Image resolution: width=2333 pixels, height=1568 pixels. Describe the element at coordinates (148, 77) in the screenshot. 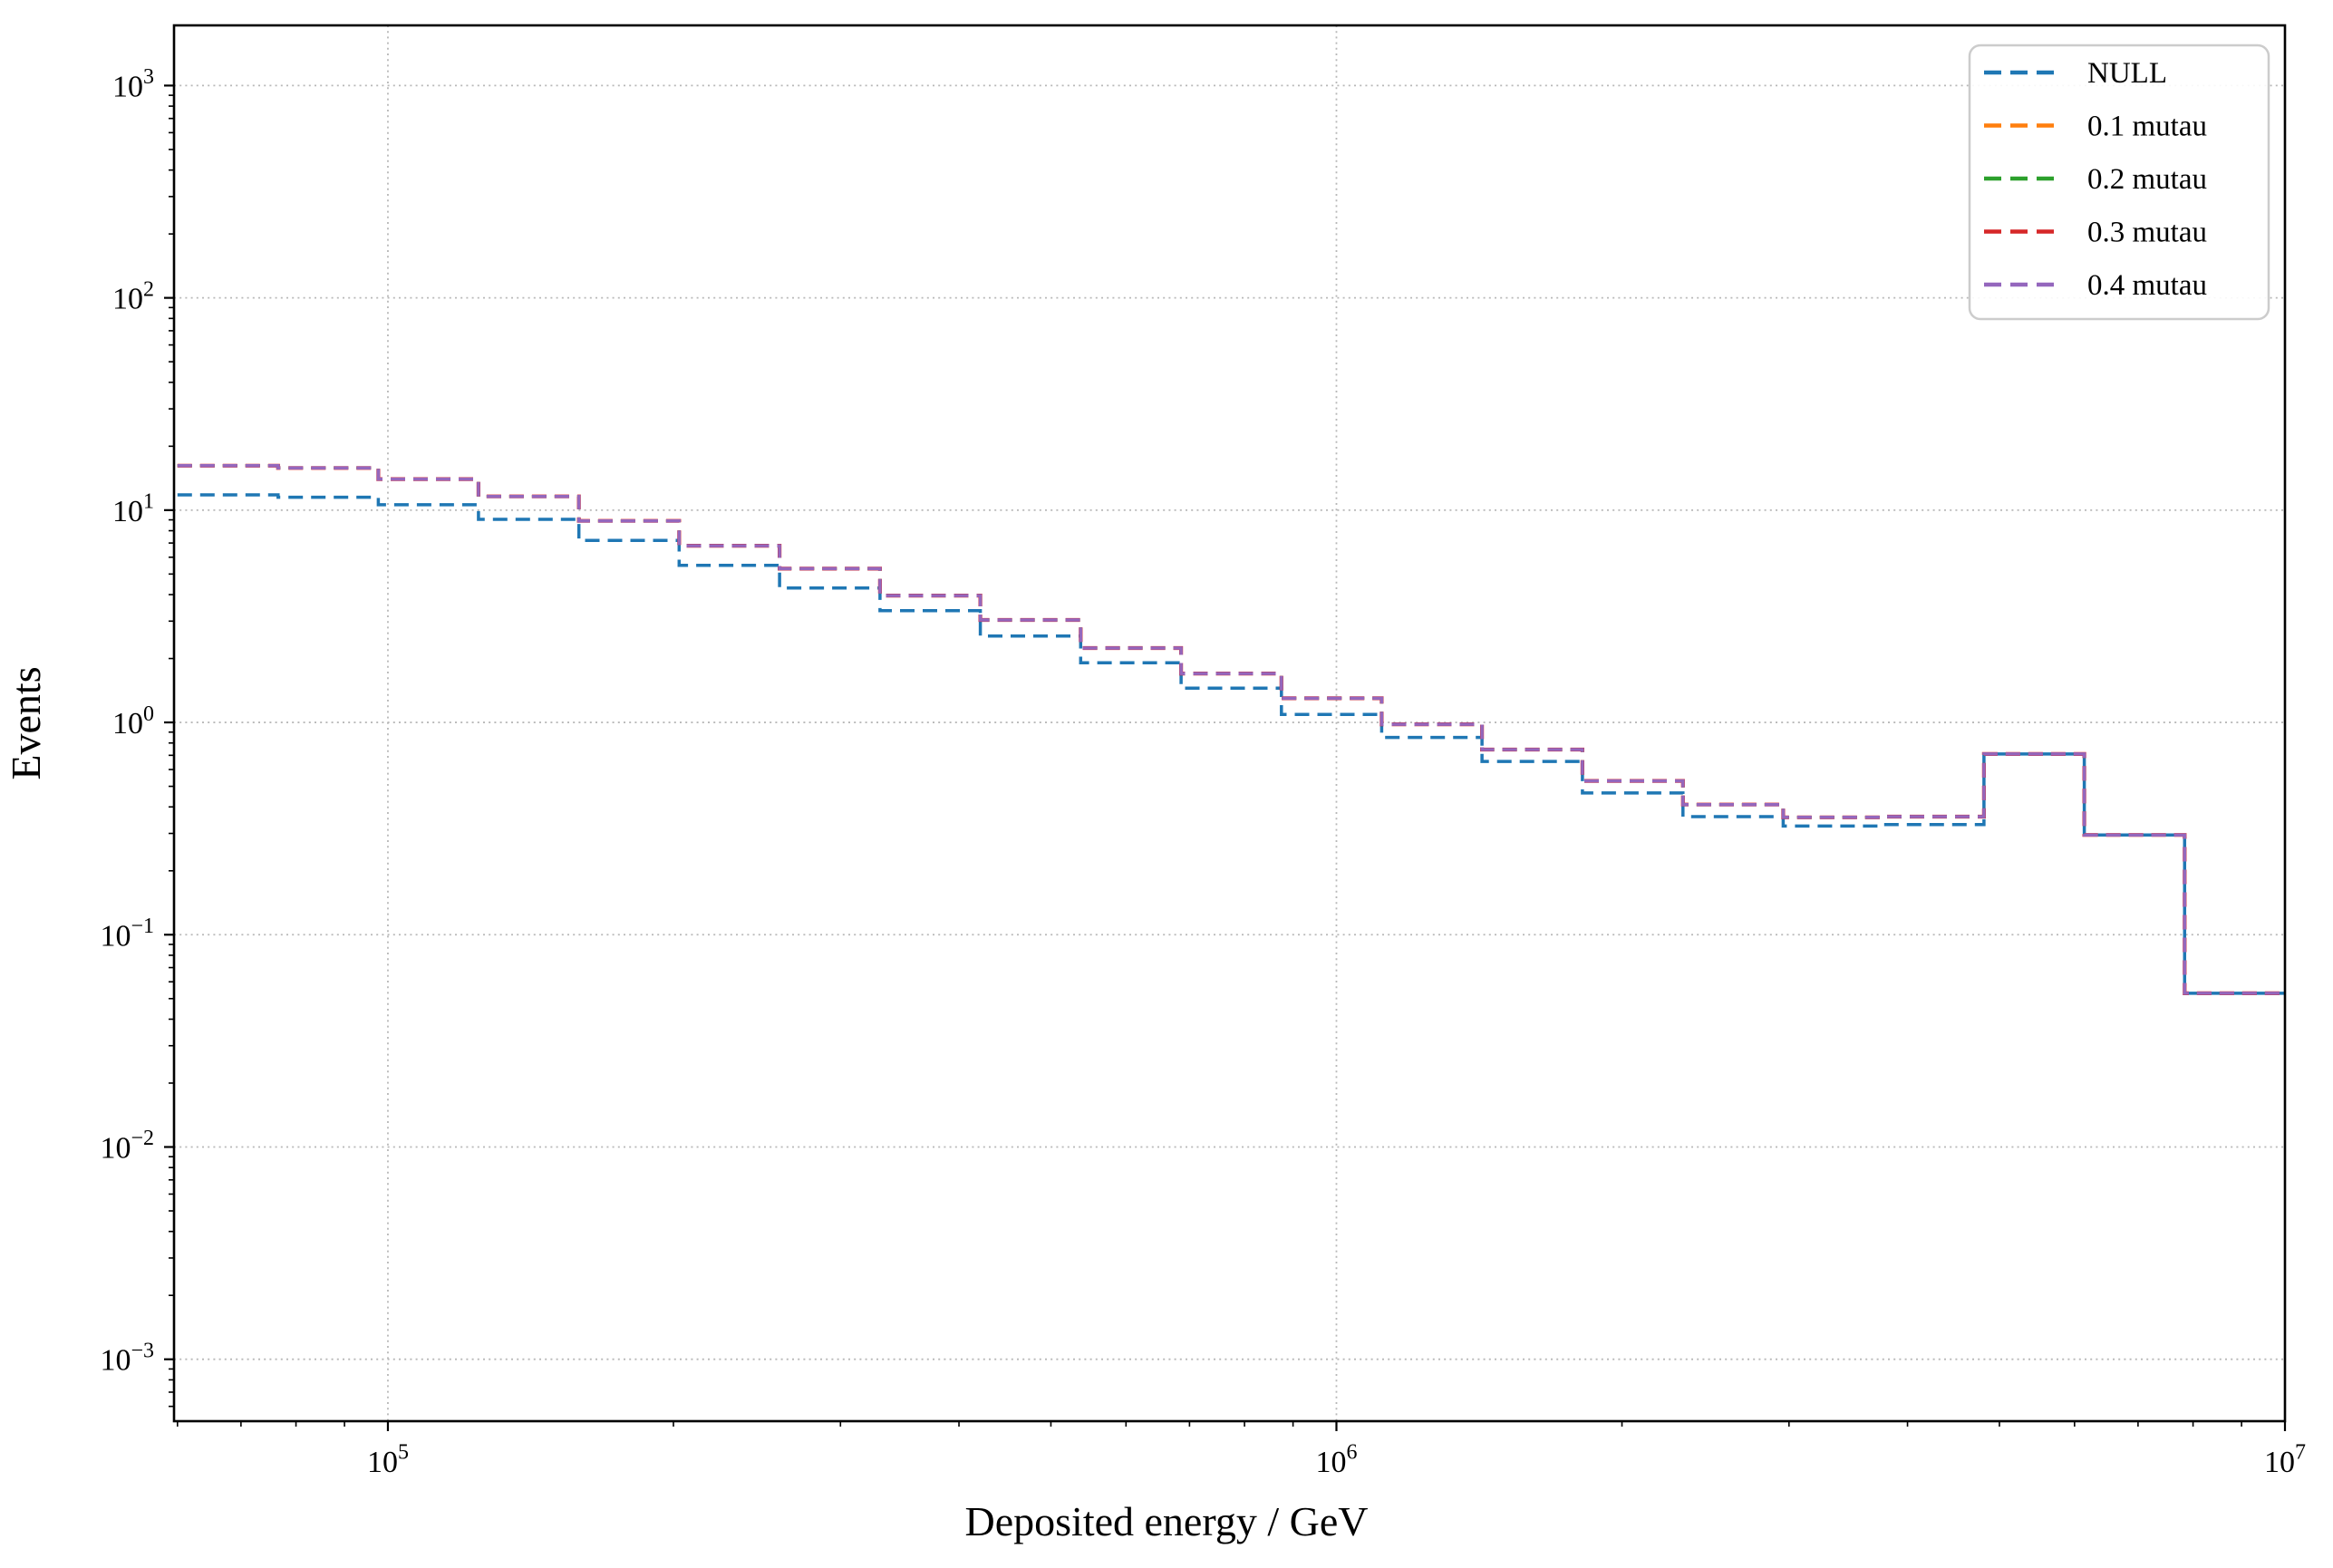

I see `tick-label-exponent: 3` at that location.